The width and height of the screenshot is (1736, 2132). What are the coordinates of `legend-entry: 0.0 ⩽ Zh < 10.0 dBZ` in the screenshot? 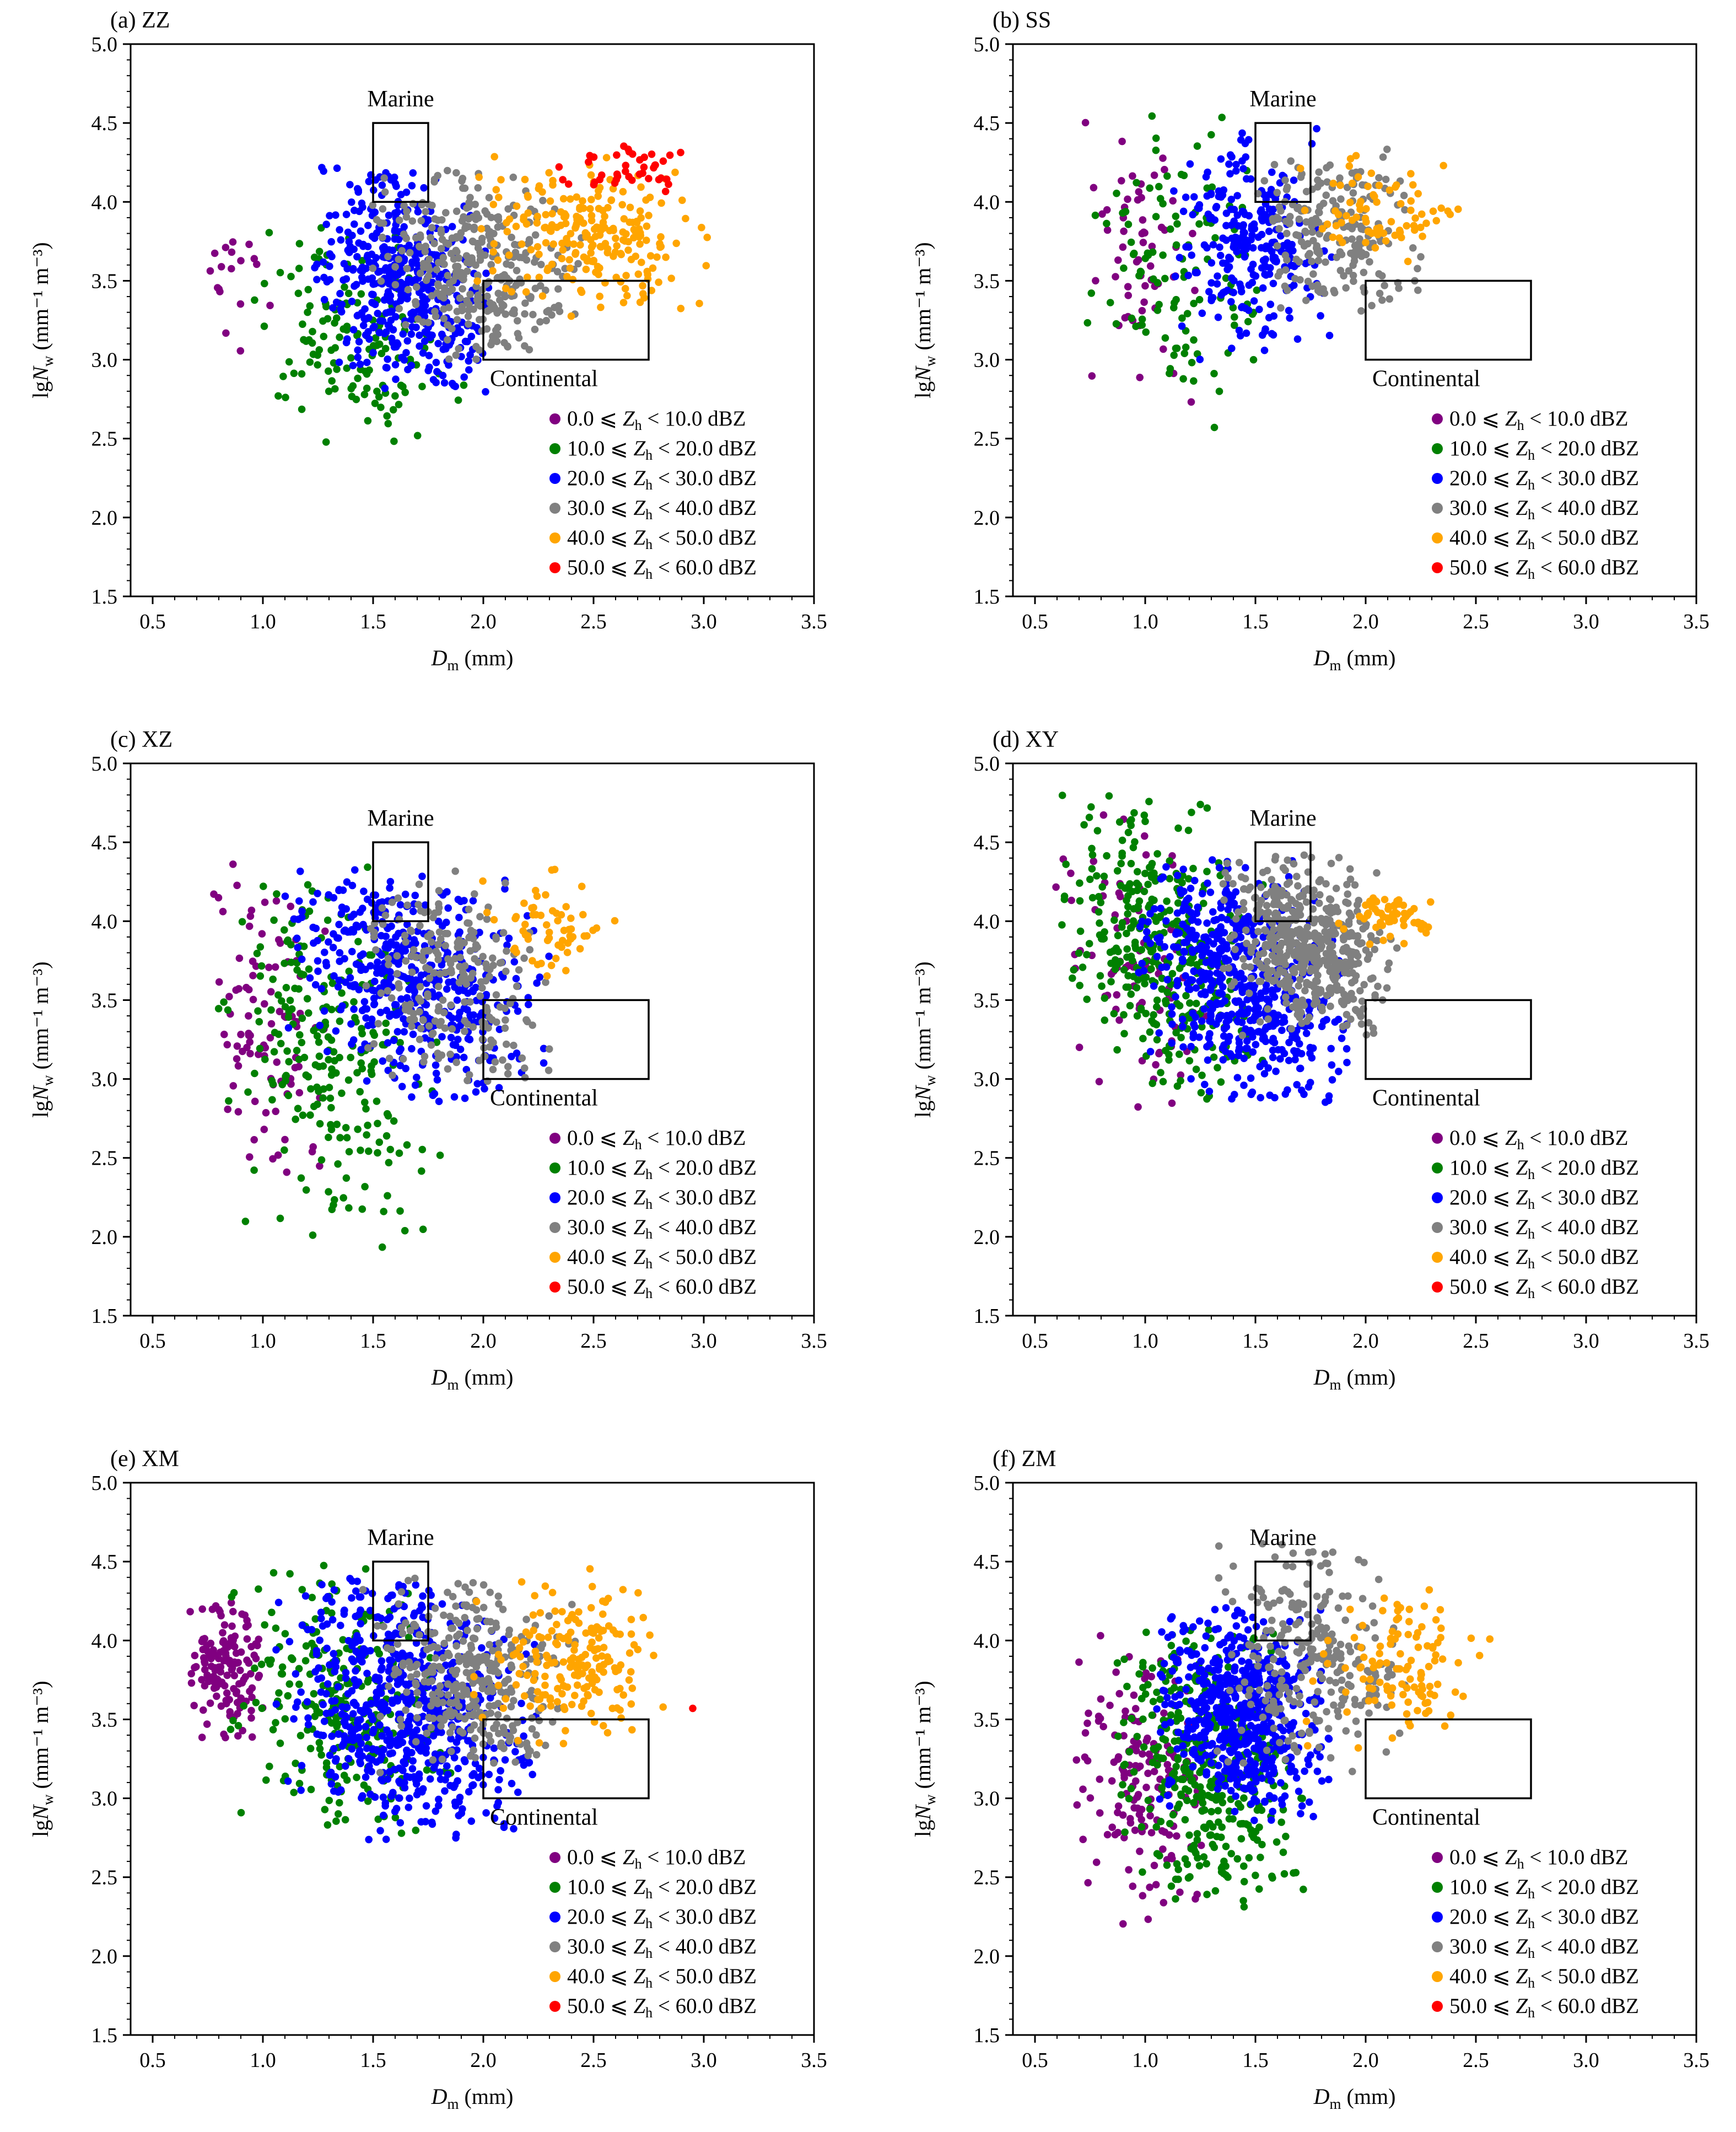 It's located at (1538, 1139).